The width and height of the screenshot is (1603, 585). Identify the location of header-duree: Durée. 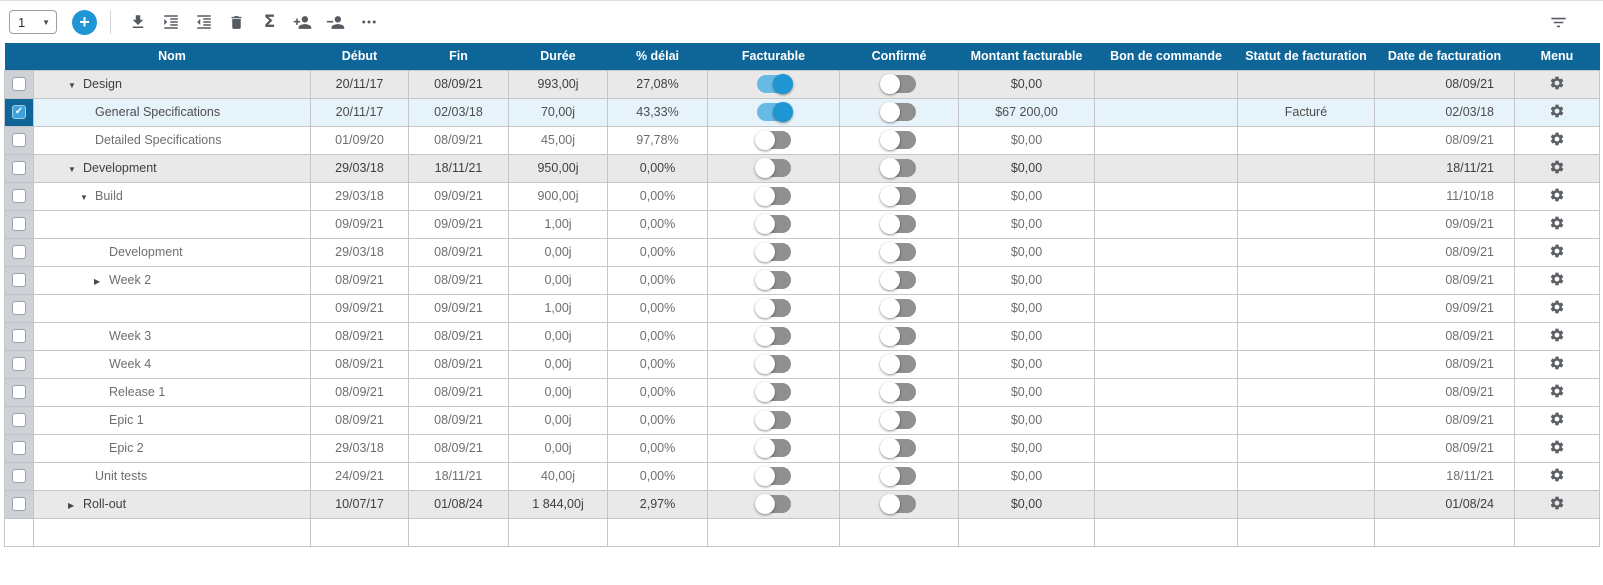
(558, 56).